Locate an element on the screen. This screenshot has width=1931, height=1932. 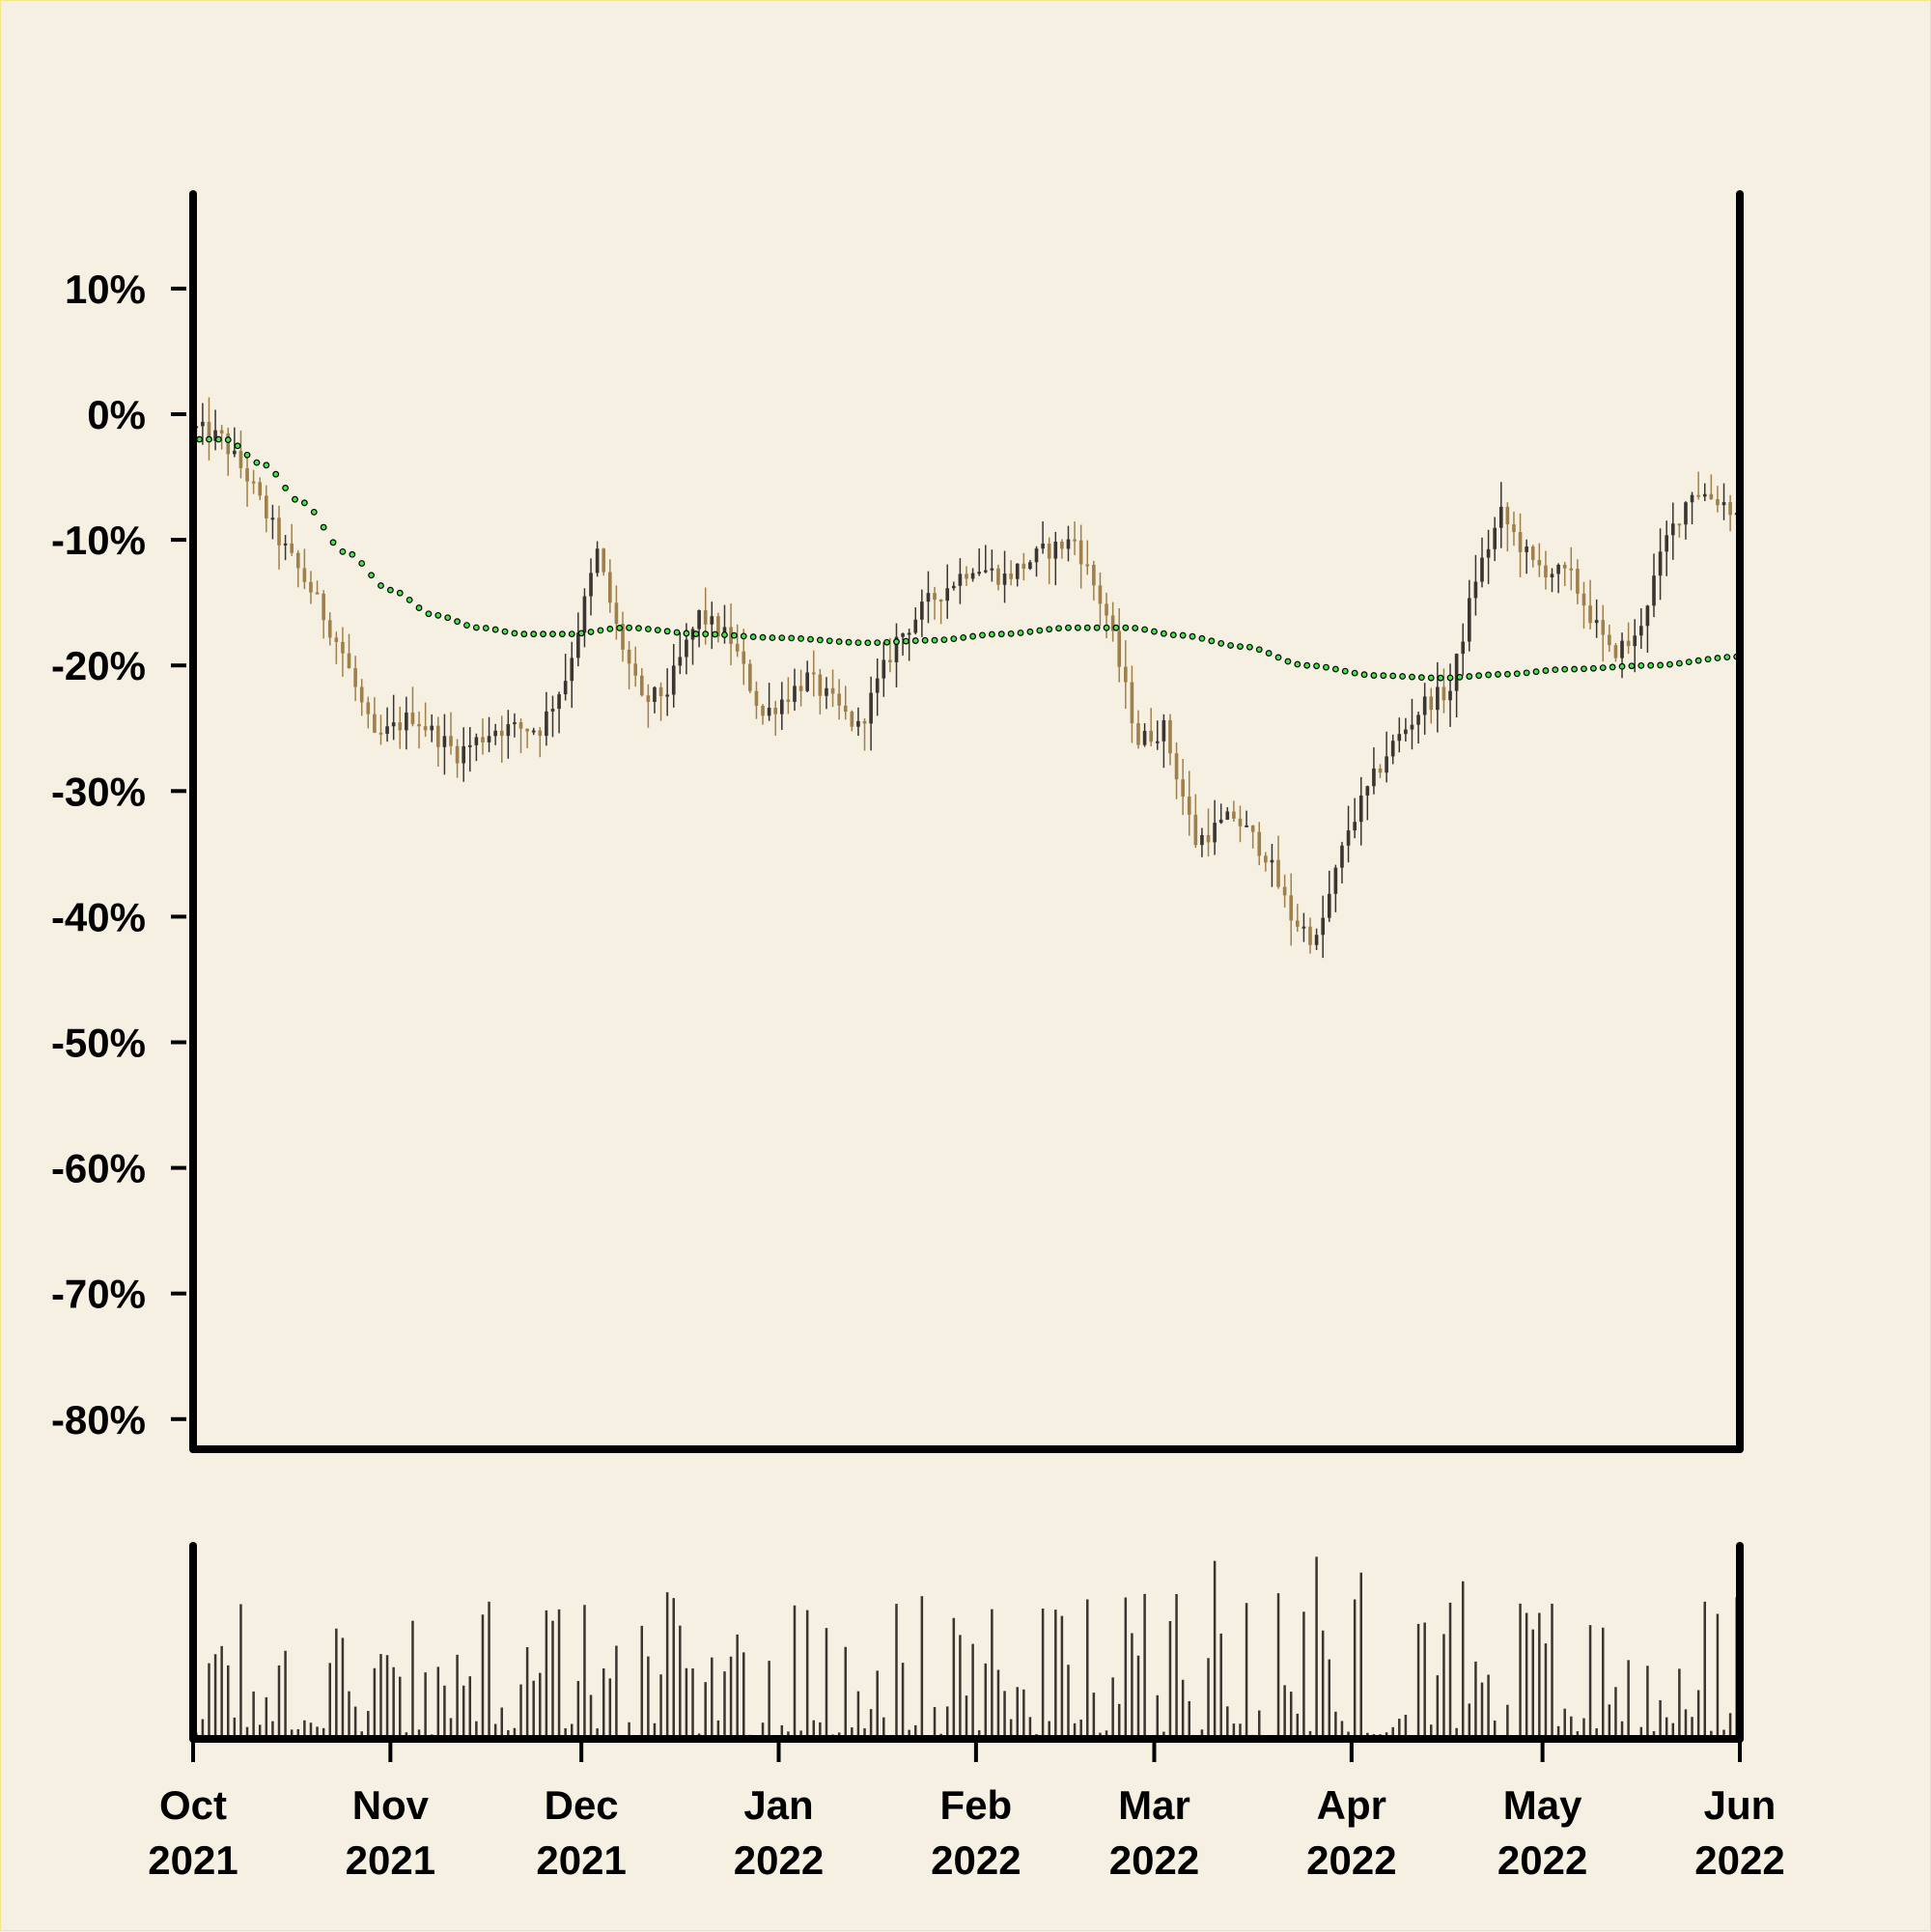
moving-average-line is located at coordinates (968, 559).